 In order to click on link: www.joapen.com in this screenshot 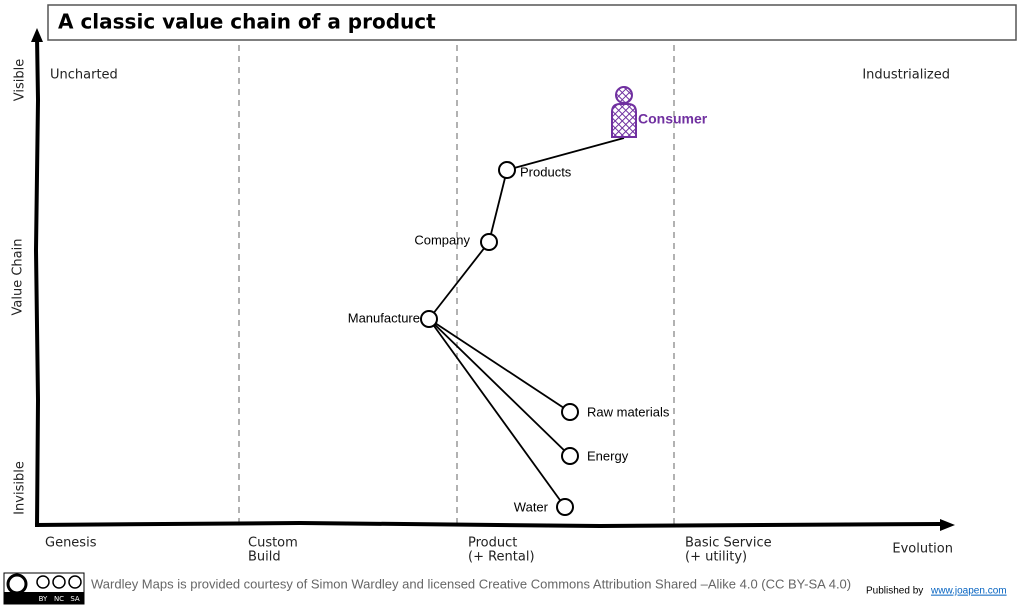, I will do `click(968, 591)`.